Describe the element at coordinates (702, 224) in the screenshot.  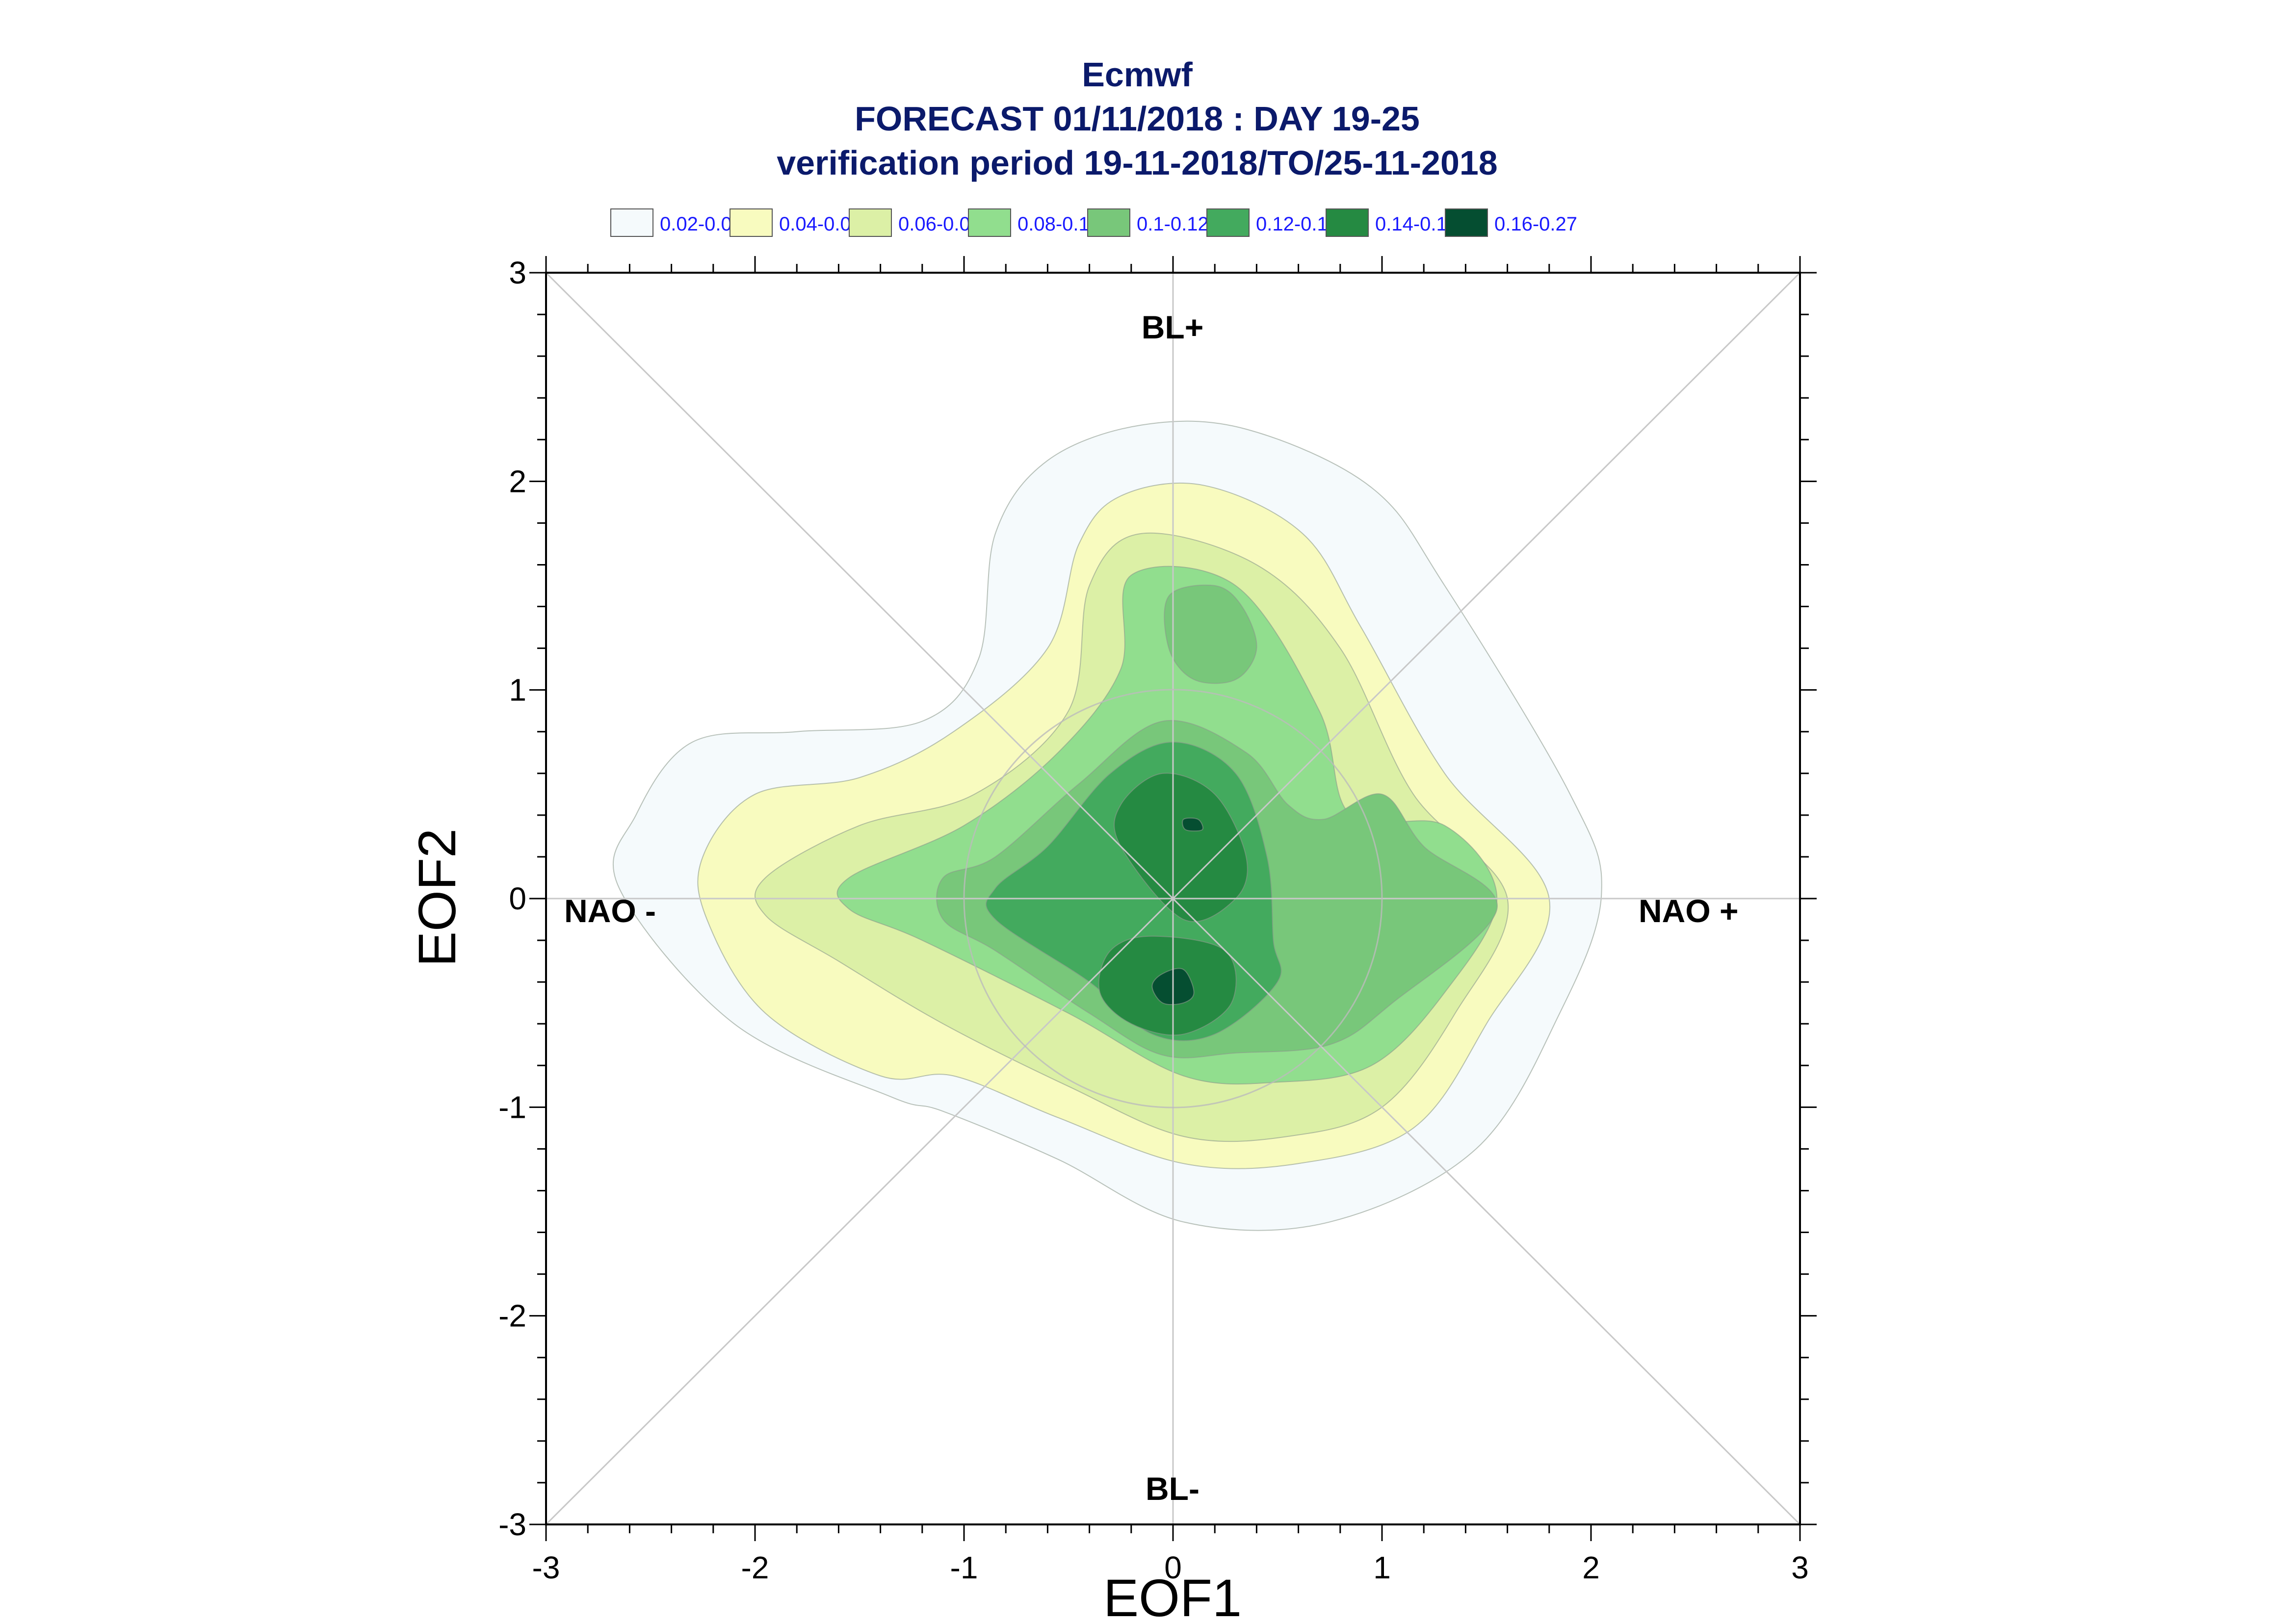
I see `legend-label-0.02-0.04: 0.02-0.04` at that location.